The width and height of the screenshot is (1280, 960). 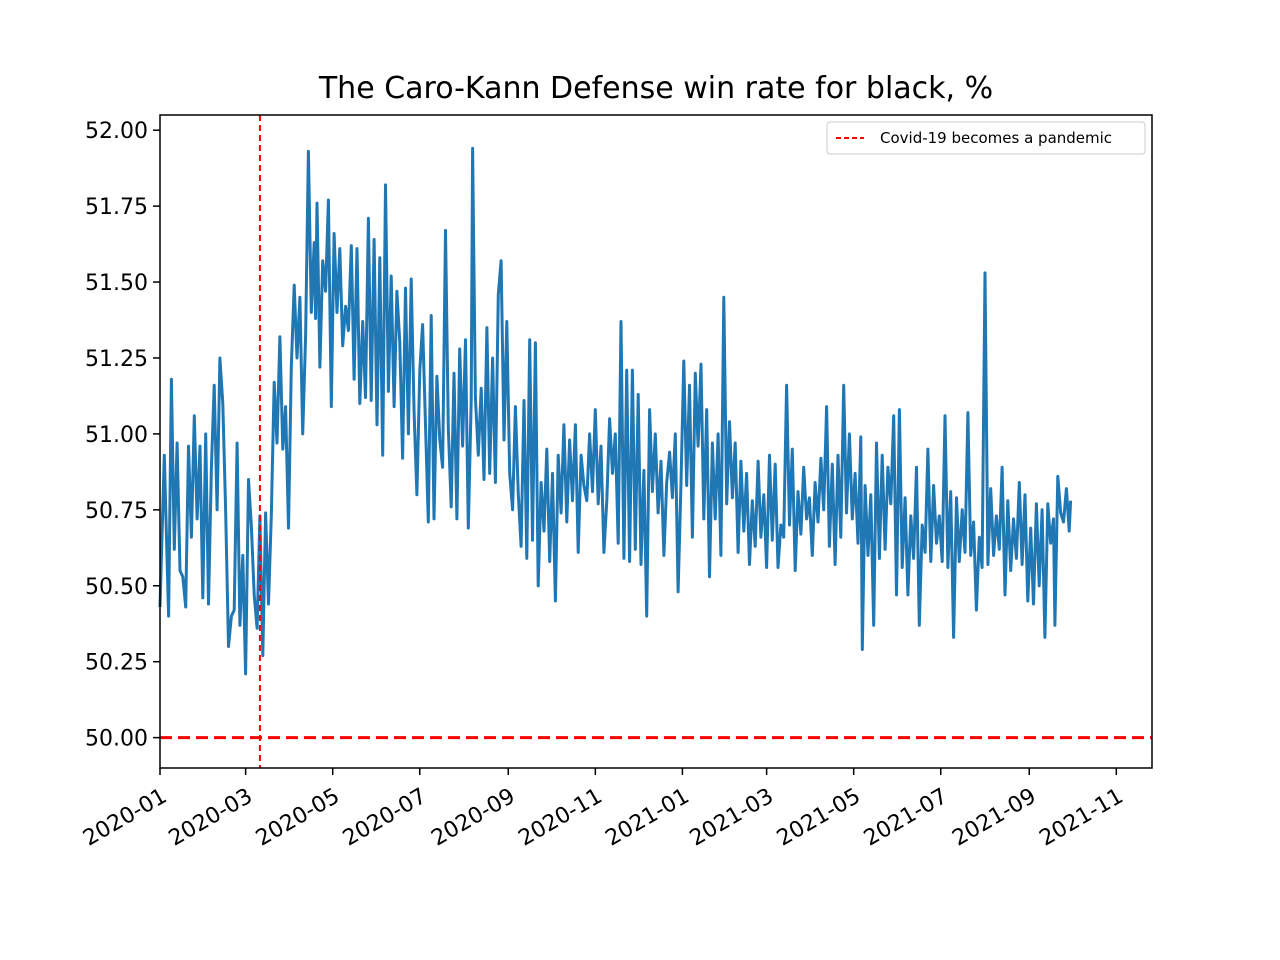 I want to click on legend-label-covid: Covid-19 becomes a pandemic, so click(x=996, y=138).